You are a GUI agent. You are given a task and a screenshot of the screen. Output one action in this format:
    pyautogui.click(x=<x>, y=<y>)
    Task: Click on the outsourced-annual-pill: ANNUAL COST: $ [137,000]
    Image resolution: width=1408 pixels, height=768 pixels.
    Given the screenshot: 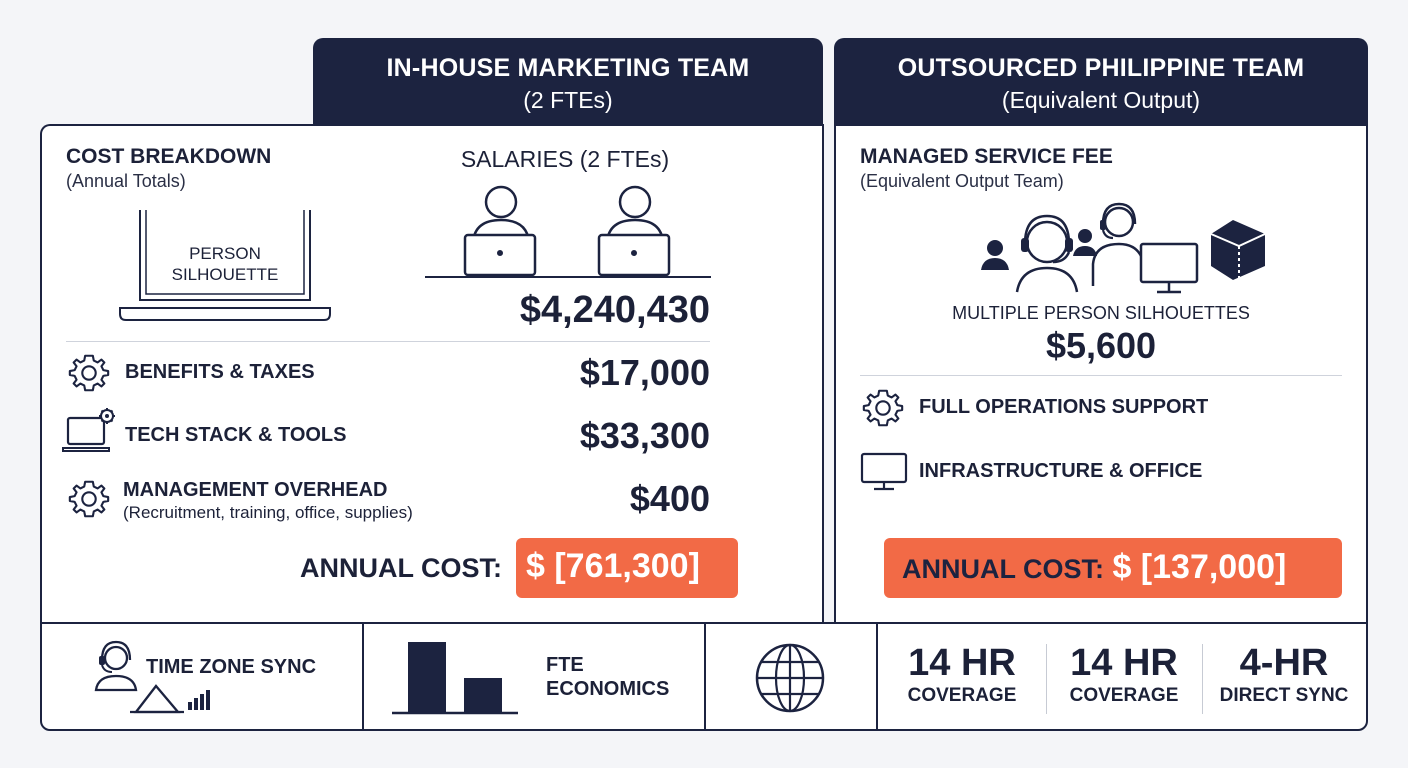 What is the action you would take?
    pyautogui.click(x=1113, y=568)
    